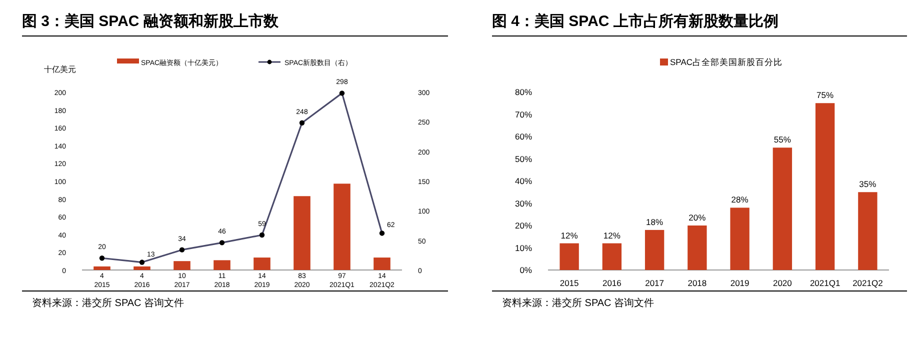 The height and width of the screenshot is (338, 919). Describe the element at coordinates (783, 139) in the screenshot. I see `data-label: 55%` at that location.